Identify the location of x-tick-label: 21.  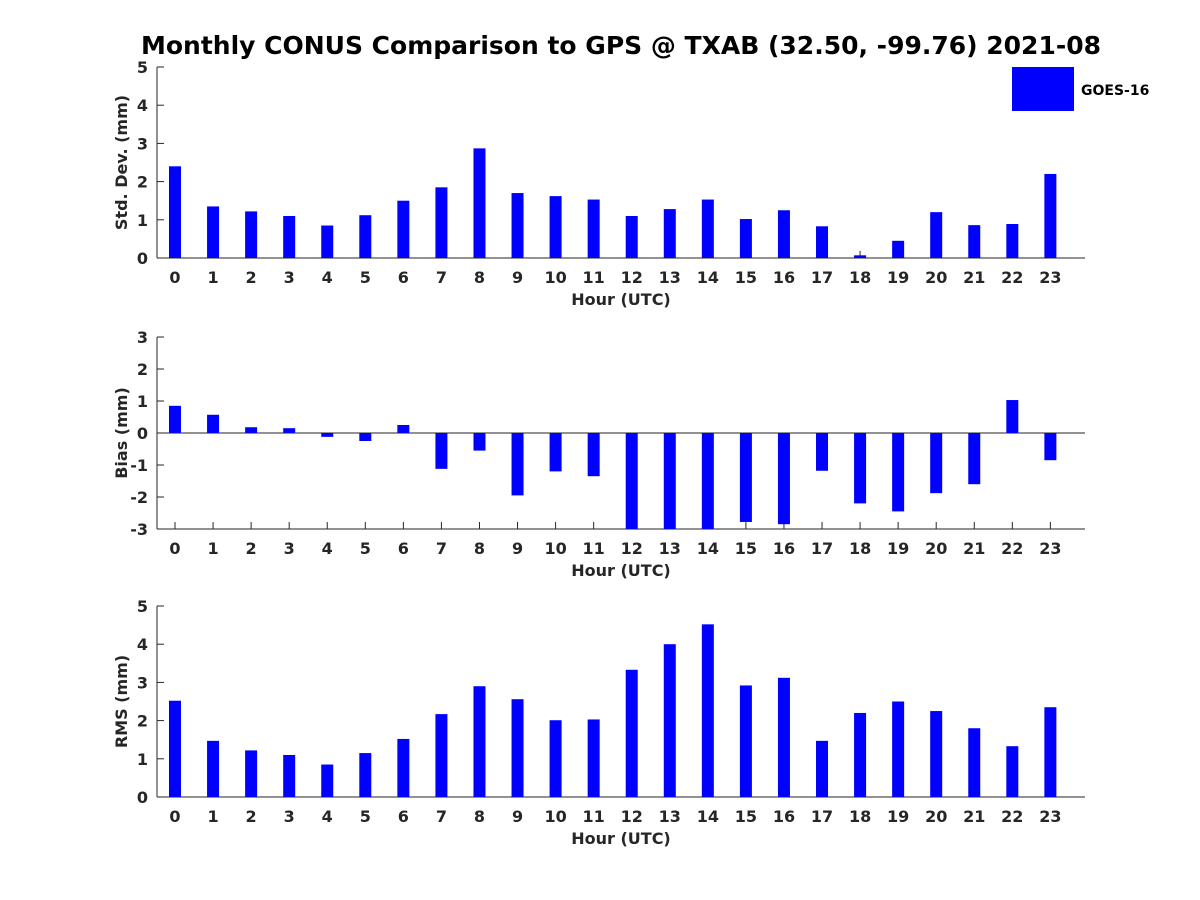
(974, 816).